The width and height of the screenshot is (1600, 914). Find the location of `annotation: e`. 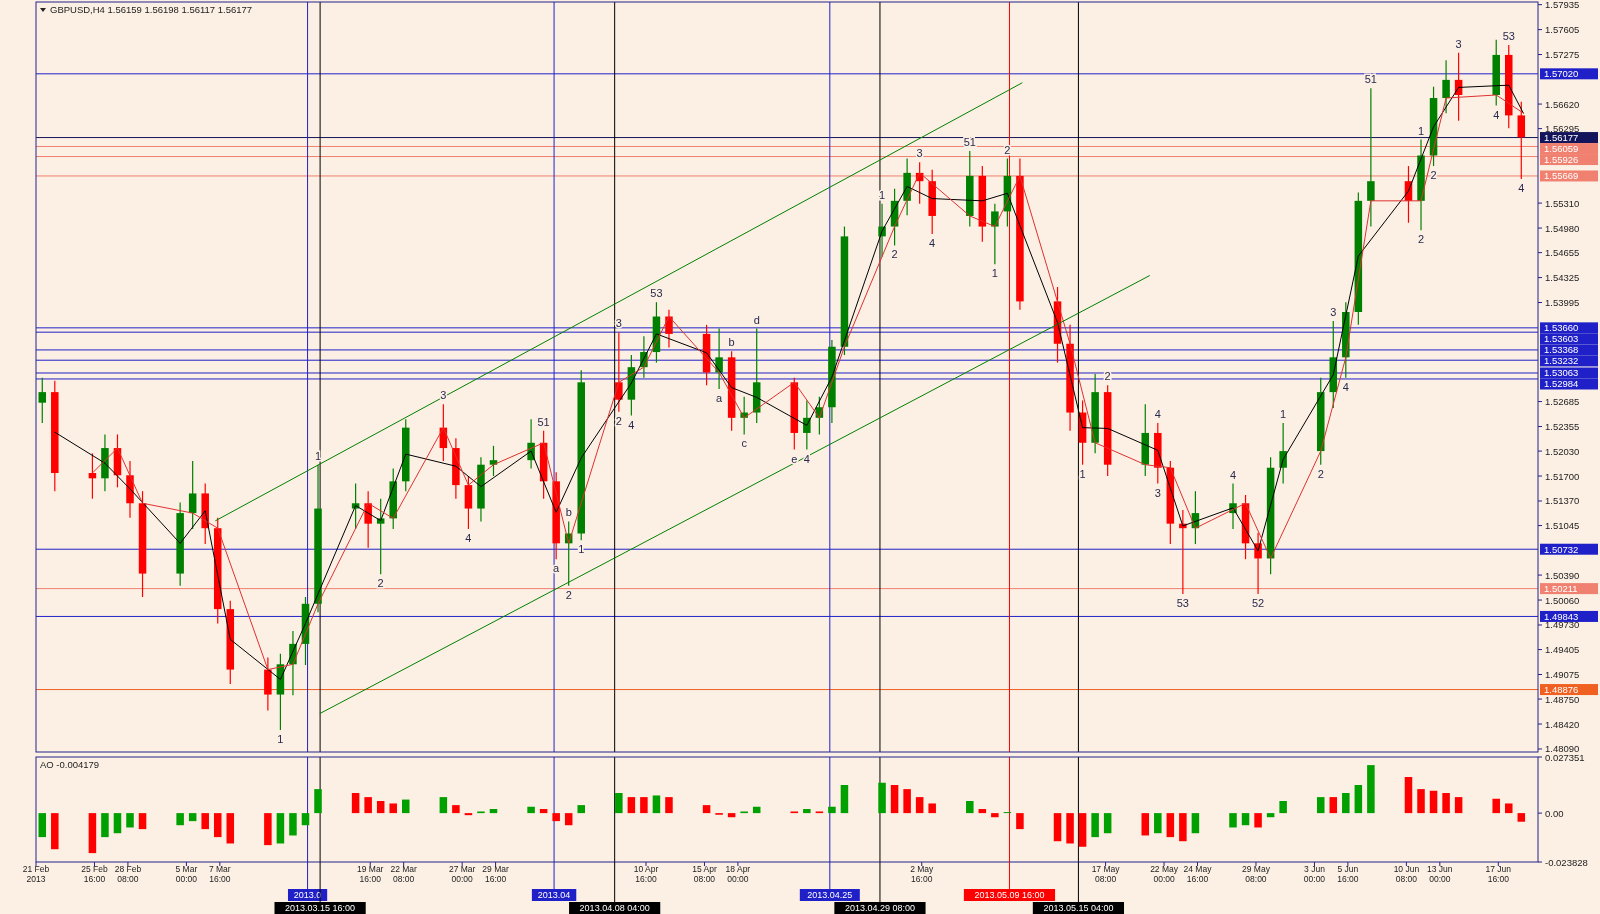

annotation: e is located at coordinates (794, 458).